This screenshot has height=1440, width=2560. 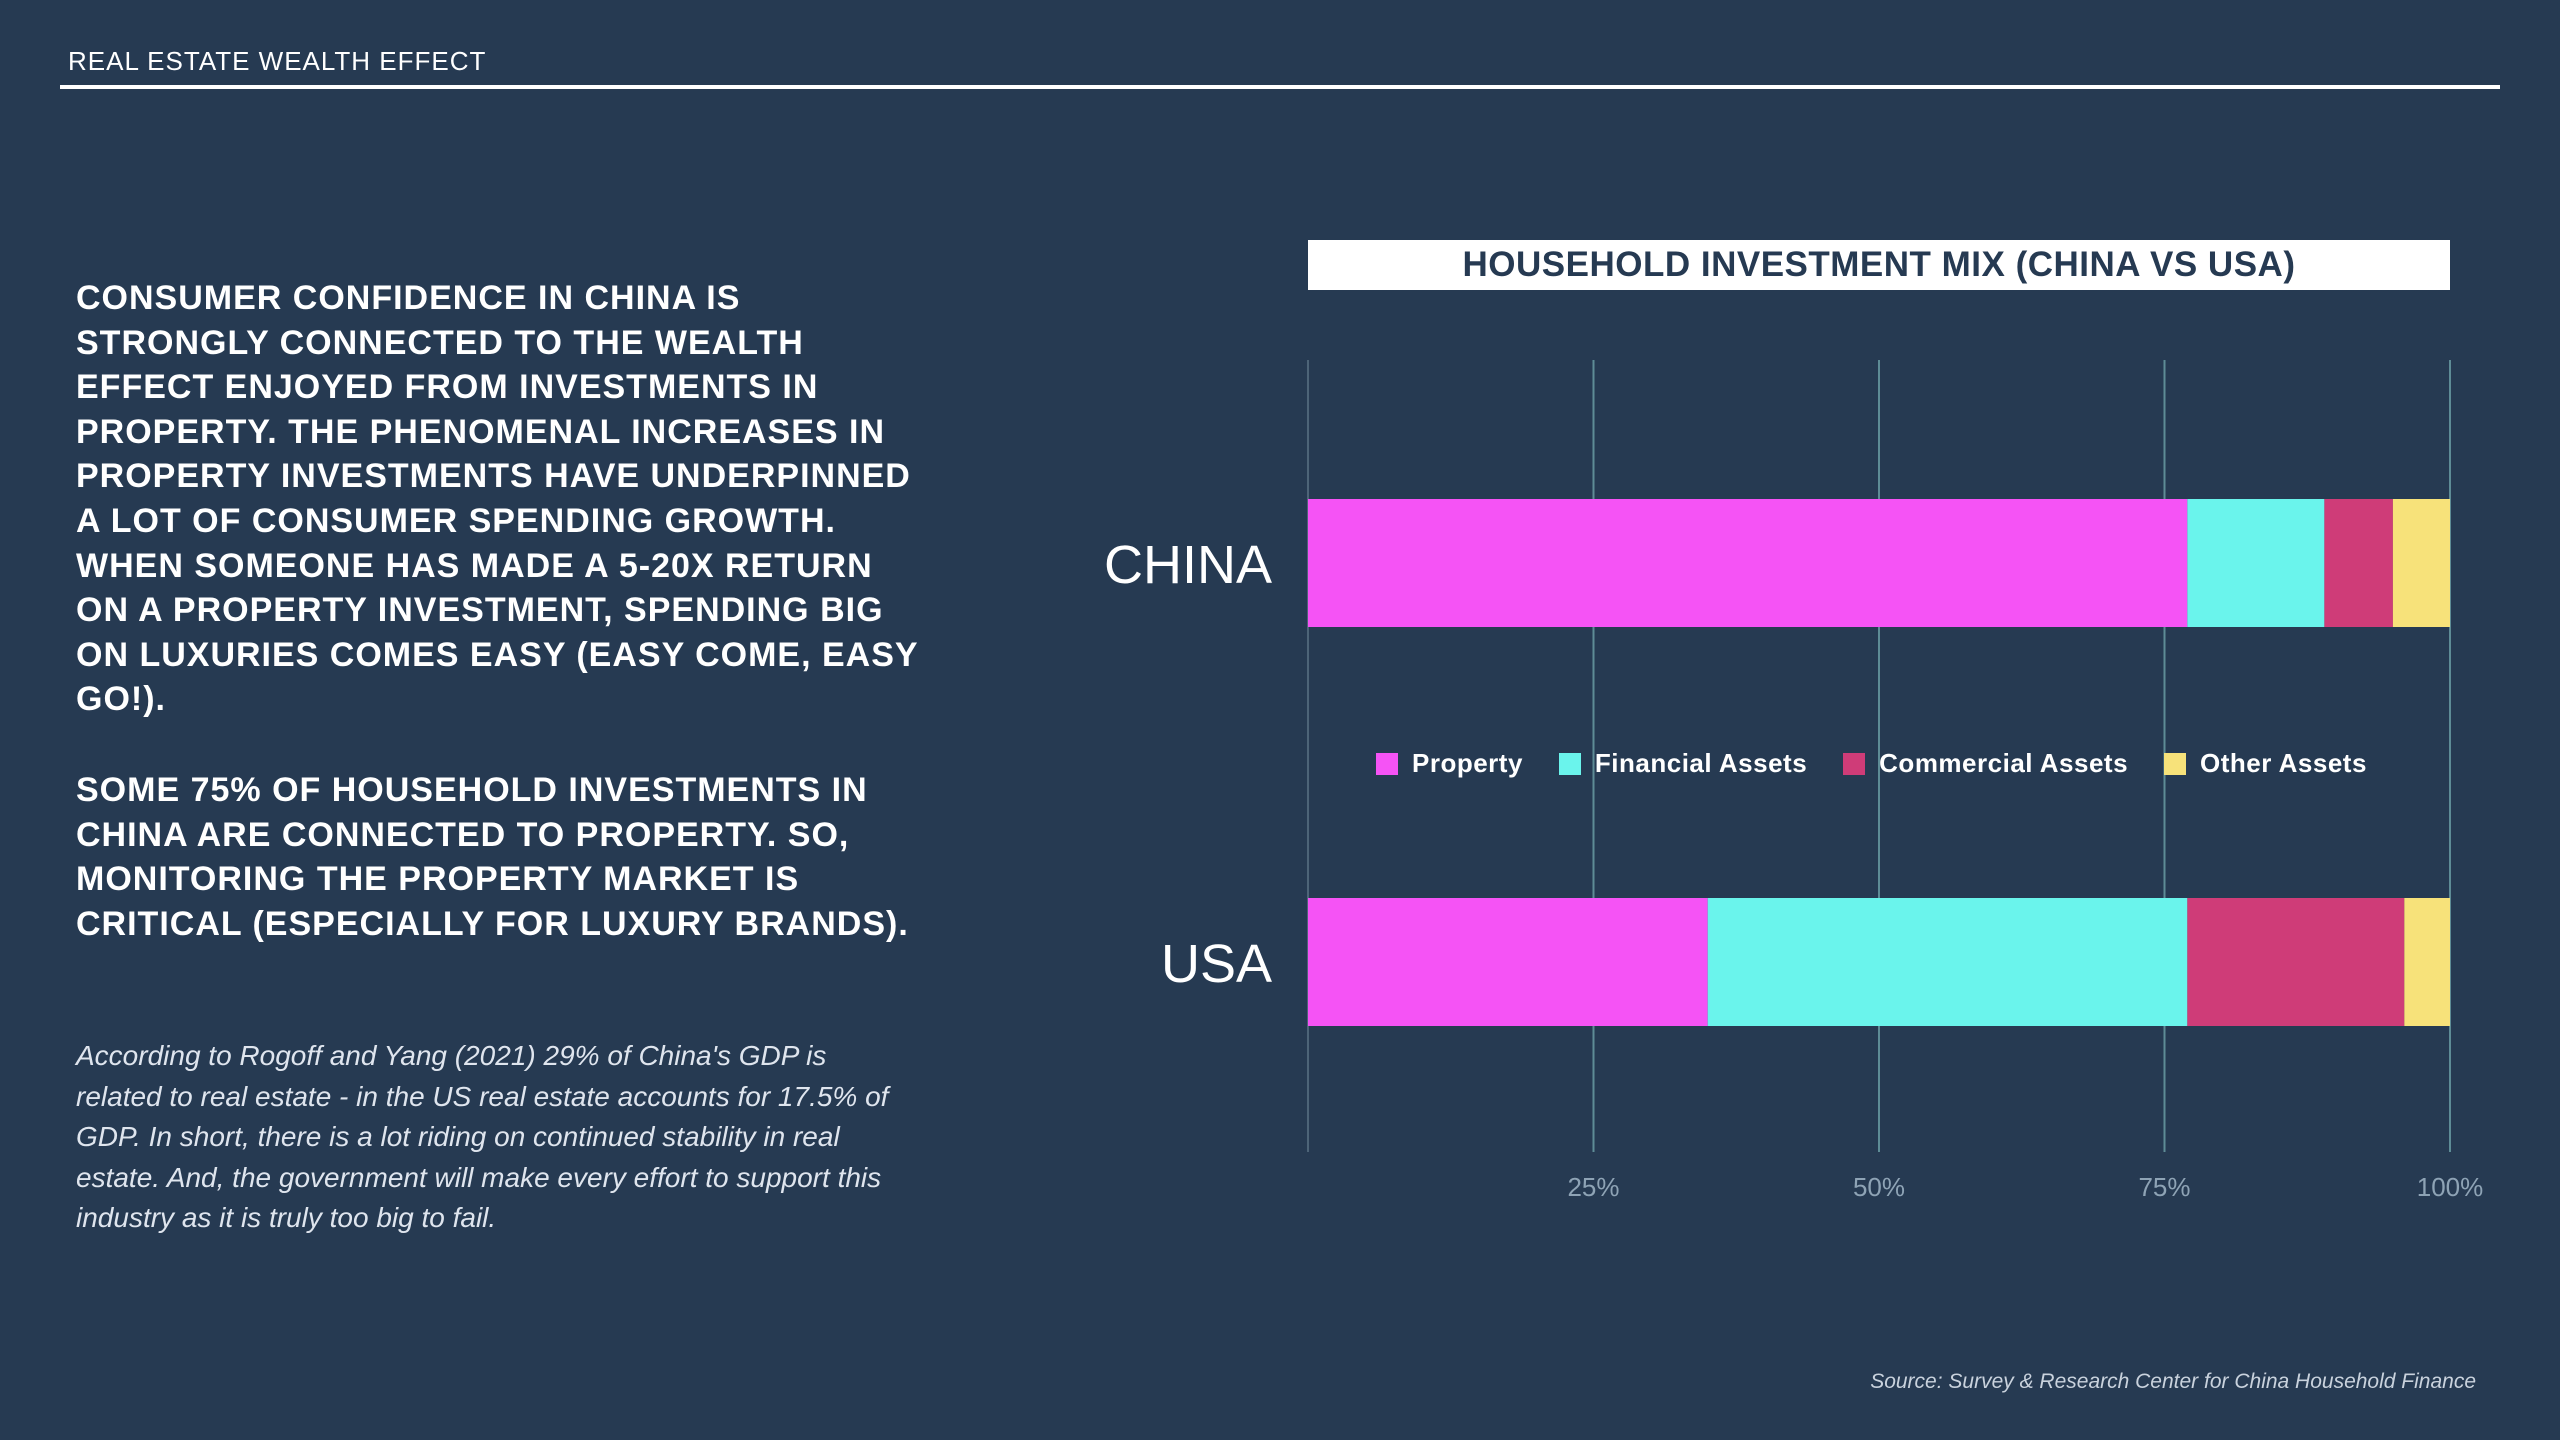 I want to click on category-label: USA, so click(x=1216, y=964).